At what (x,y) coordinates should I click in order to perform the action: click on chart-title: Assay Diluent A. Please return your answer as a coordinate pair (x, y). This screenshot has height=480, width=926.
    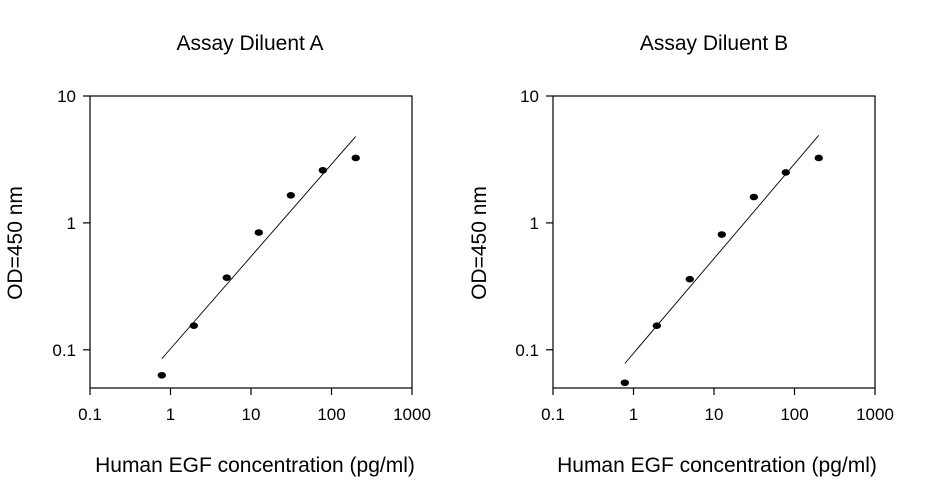
    Looking at the image, I should click on (249, 43).